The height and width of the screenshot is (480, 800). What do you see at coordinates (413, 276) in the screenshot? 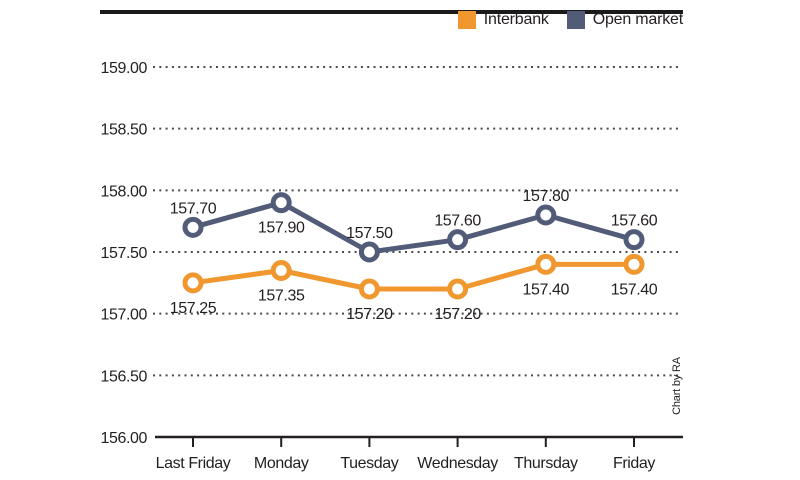
I see `series-line-interbank` at bounding box center [413, 276].